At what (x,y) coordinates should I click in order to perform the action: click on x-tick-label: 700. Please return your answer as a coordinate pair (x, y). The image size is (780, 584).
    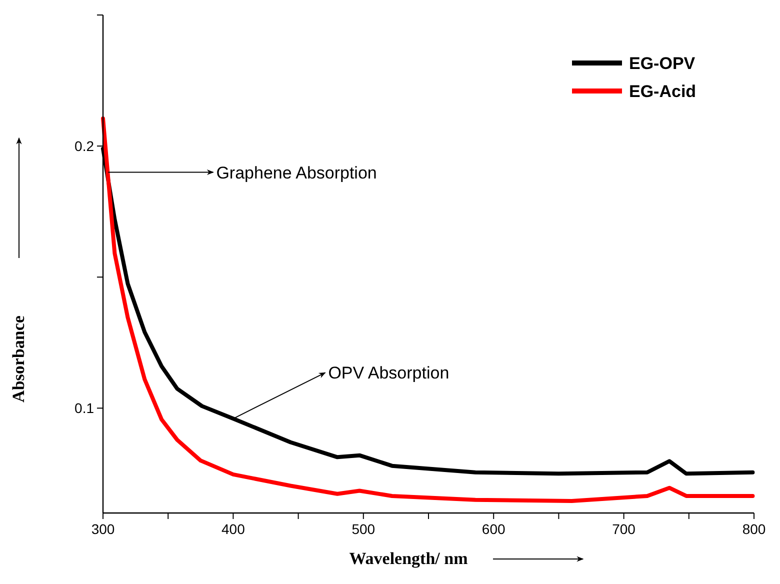
    Looking at the image, I should click on (624, 529).